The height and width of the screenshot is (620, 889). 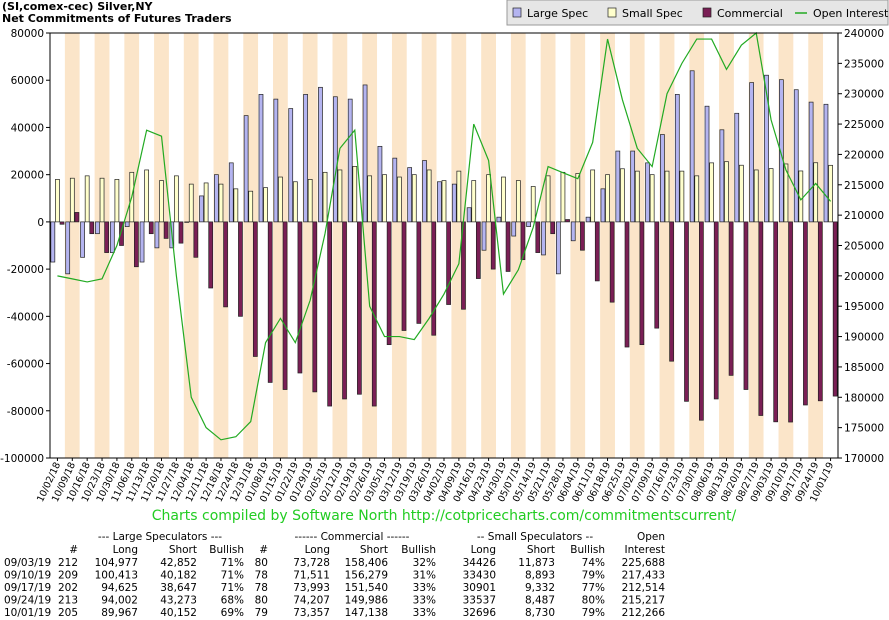 I want to click on table-cell: 104,977, so click(x=116, y=563).